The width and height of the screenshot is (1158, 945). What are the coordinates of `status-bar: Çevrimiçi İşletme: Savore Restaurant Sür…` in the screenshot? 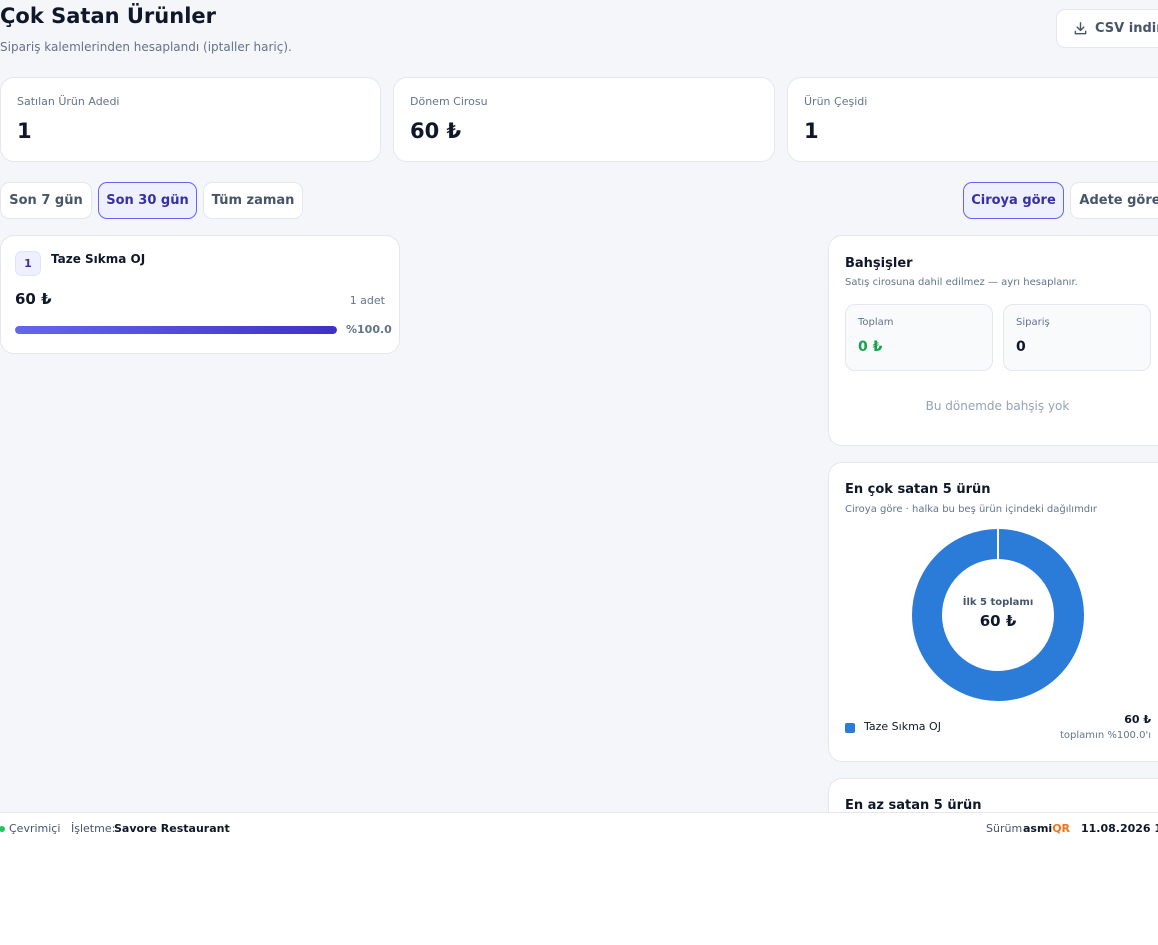 It's located at (579, 828).